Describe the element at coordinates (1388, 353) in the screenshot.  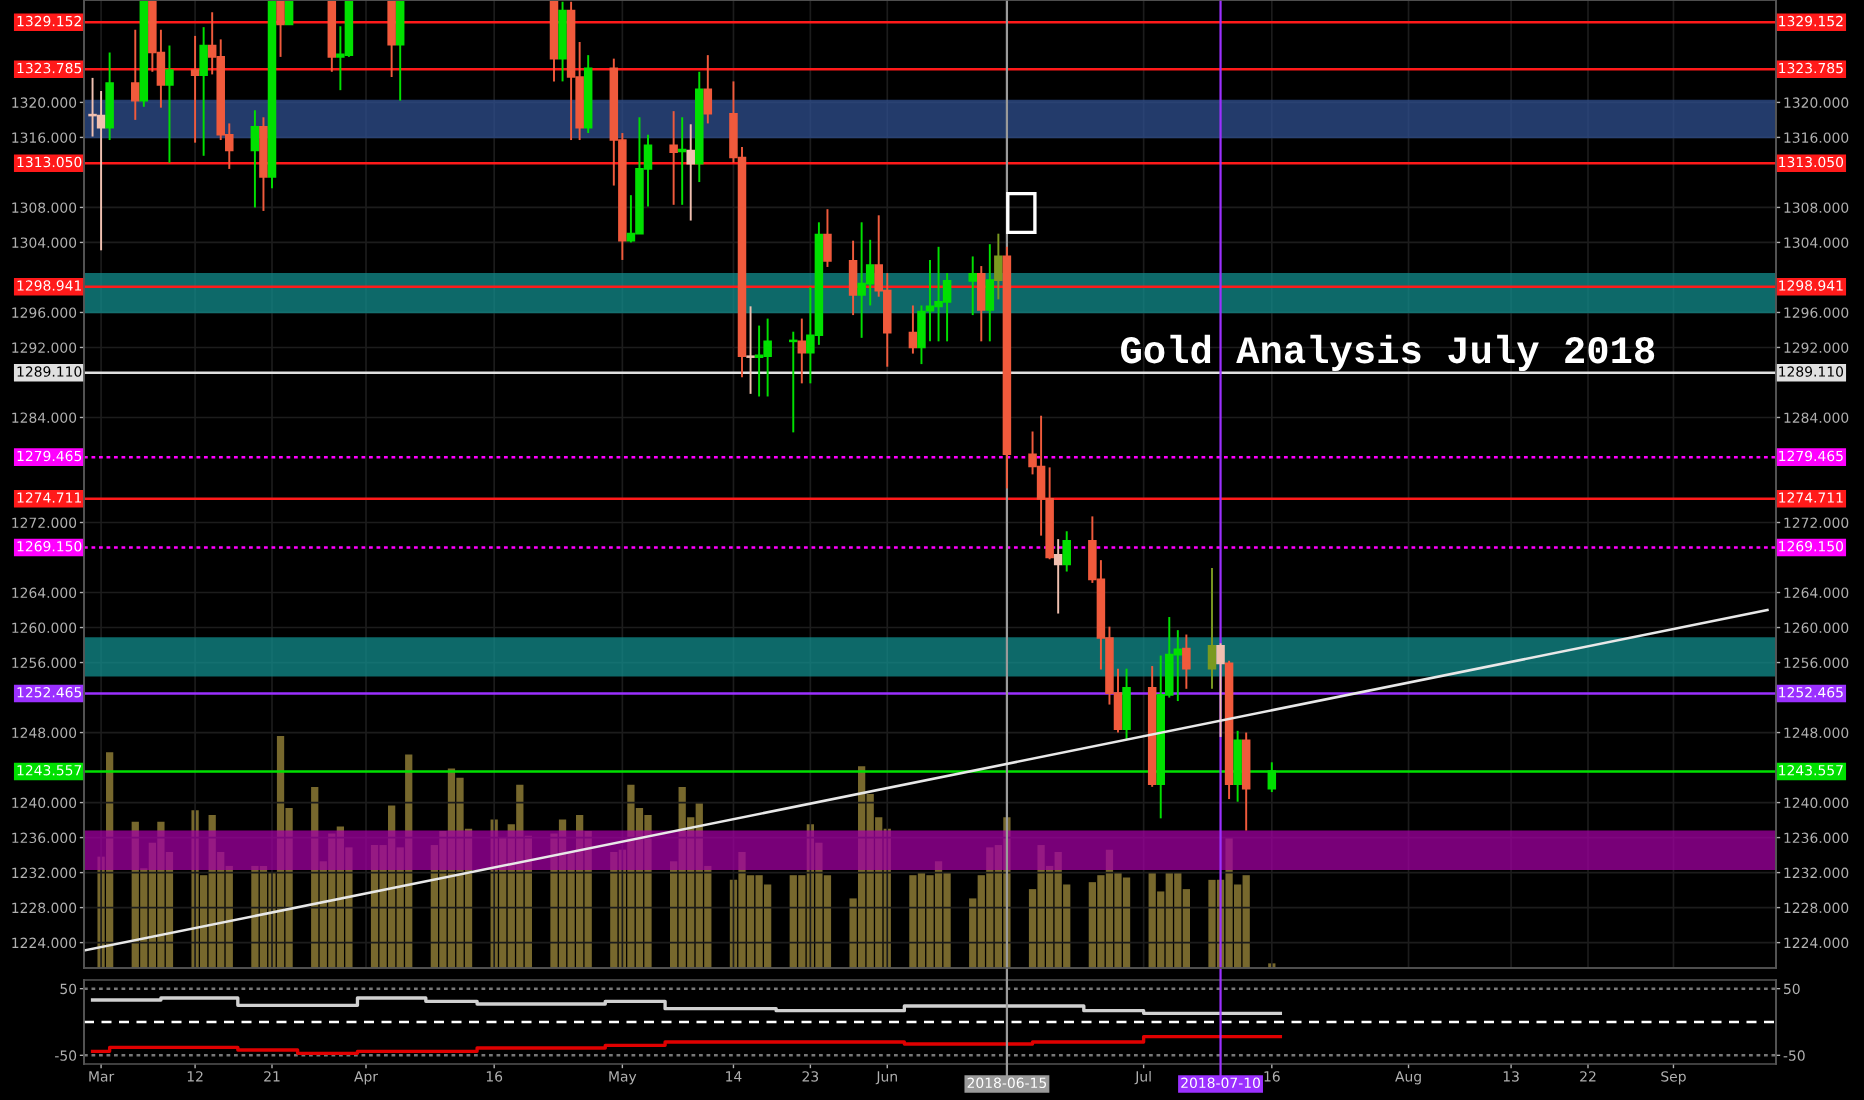
I see `annotation: Gold Analysis July 2018` at that location.